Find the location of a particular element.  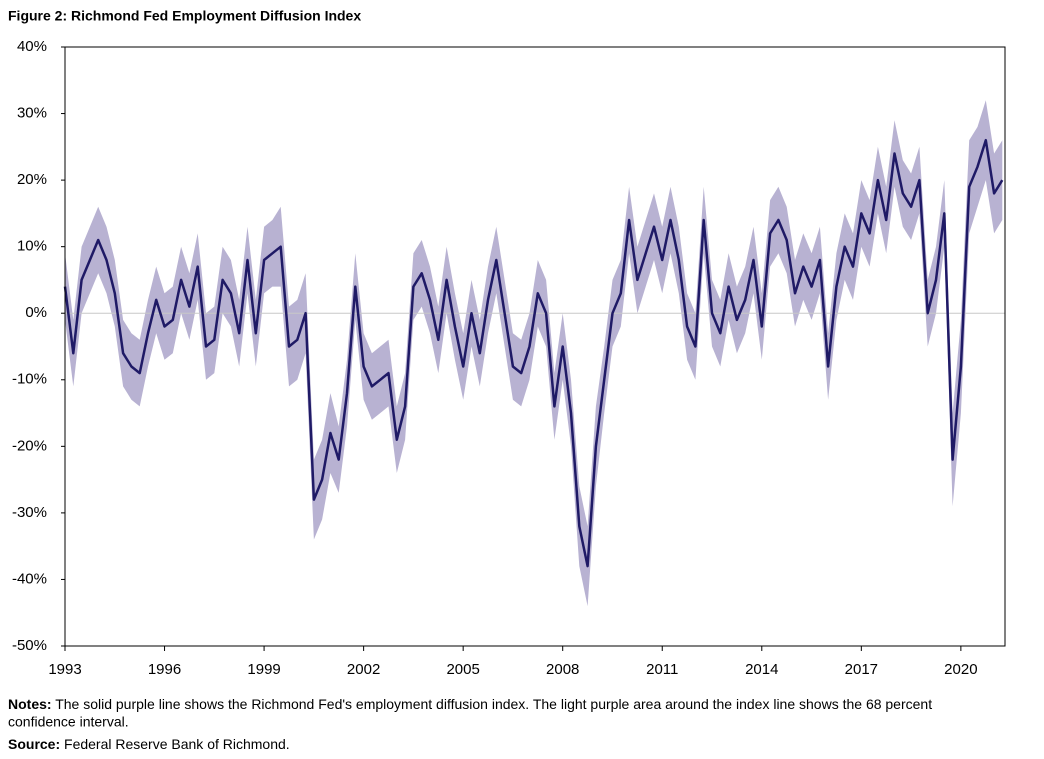

x-tick-label: 1993 is located at coordinates (64, 669).